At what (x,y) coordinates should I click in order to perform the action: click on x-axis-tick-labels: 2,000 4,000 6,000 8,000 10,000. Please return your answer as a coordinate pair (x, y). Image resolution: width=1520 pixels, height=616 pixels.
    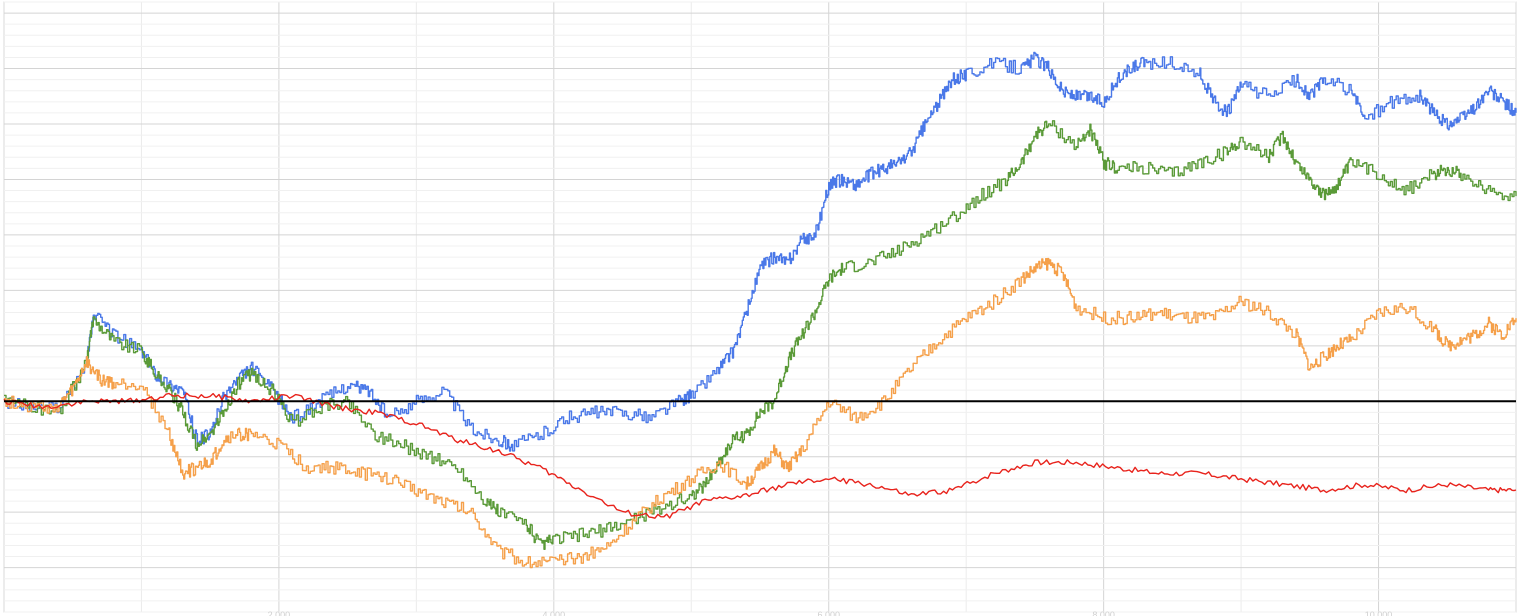
    Looking at the image, I should click on (830, 613).